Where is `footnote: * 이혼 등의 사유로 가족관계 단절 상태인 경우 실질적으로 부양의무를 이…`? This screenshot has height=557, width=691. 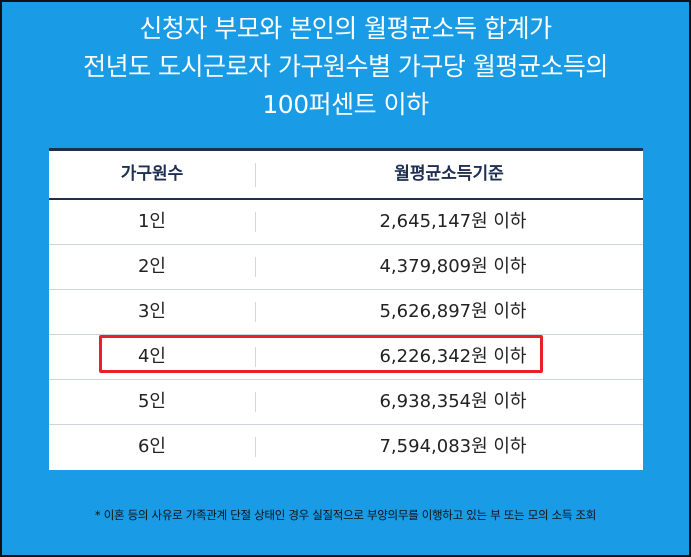 footnote: * 이혼 등의 사유로 가족관계 단절 상태인 경우 실질적으로 부양의무를 이… is located at coordinates (345, 515).